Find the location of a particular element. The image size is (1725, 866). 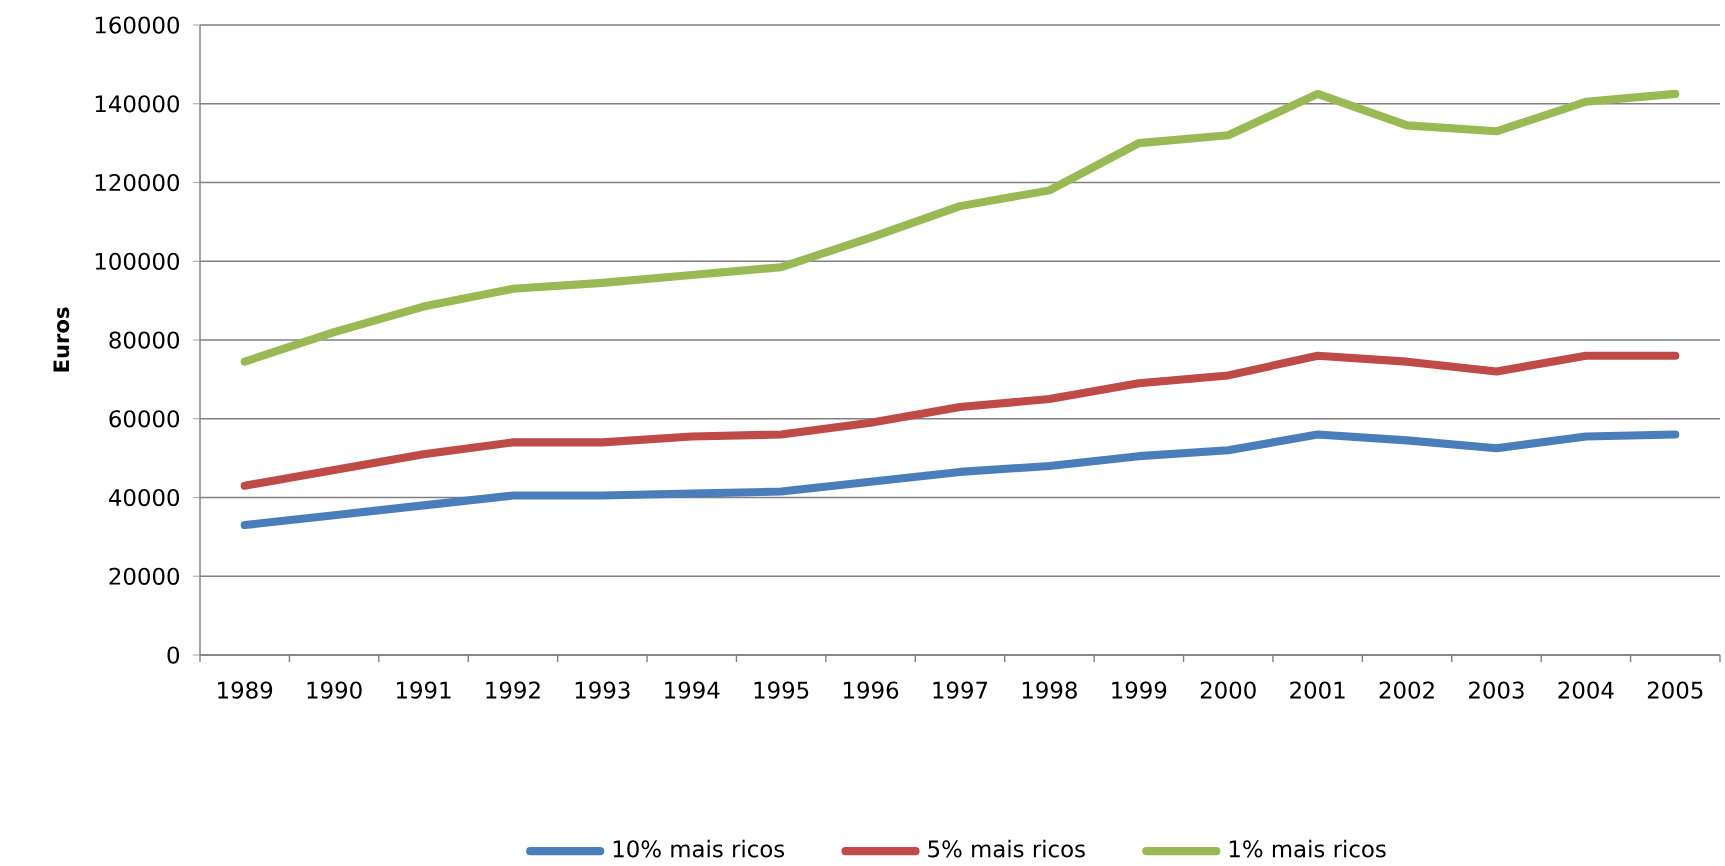

legend-label: 10% mais ricos is located at coordinates (699, 848).